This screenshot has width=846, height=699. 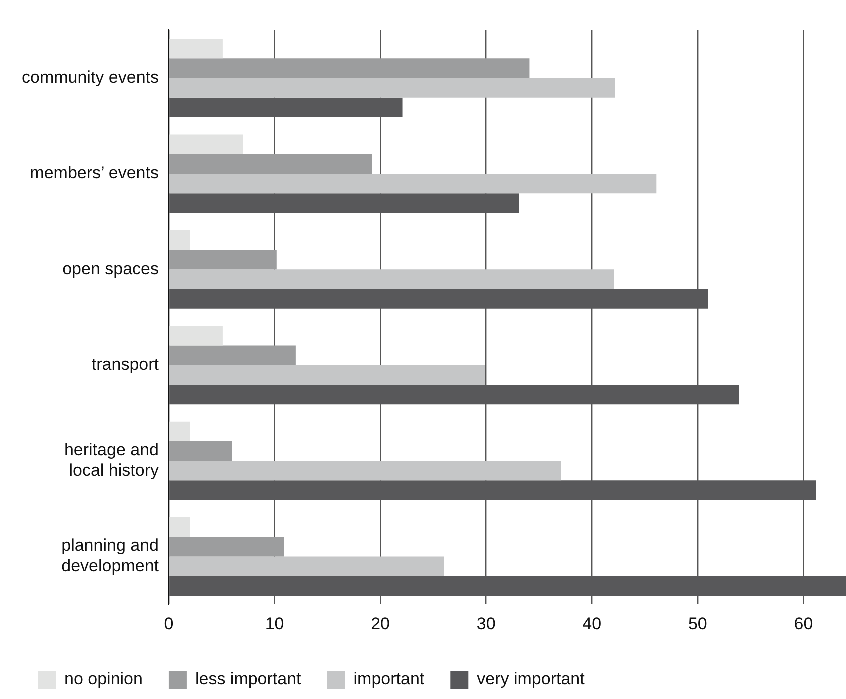 What do you see at coordinates (592, 624) in the screenshot?
I see `x-tick-label: 40` at bounding box center [592, 624].